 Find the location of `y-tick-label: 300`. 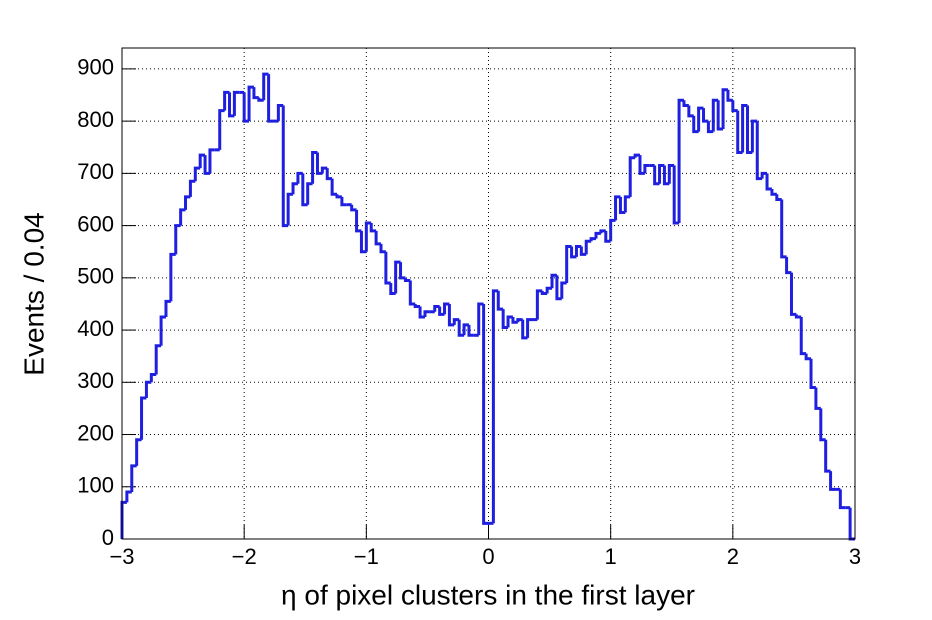

y-tick-label: 300 is located at coordinates (95, 380).